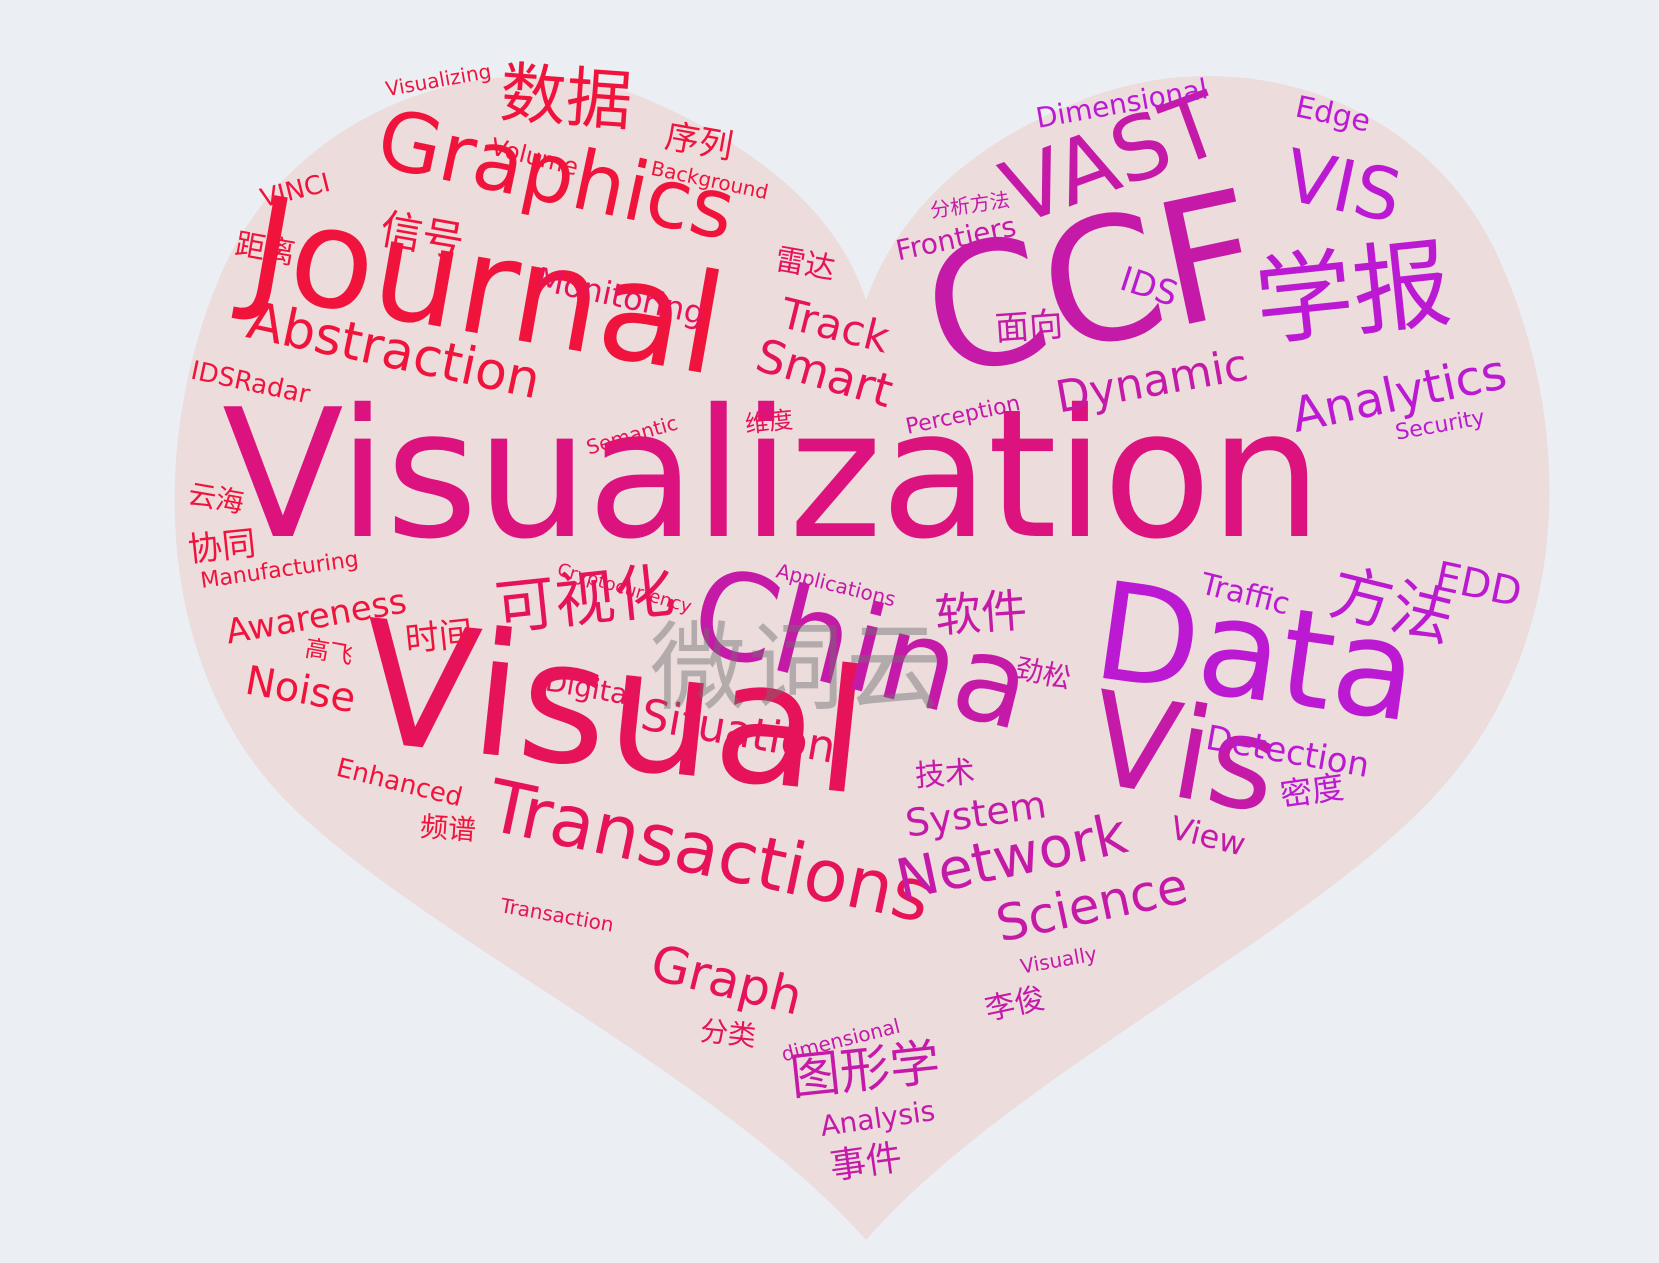 Image resolution: width=1659 pixels, height=1263 pixels. What do you see at coordinates (699, 142) in the screenshot?
I see `word-xulie: 序列` at bounding box center [699, 142].